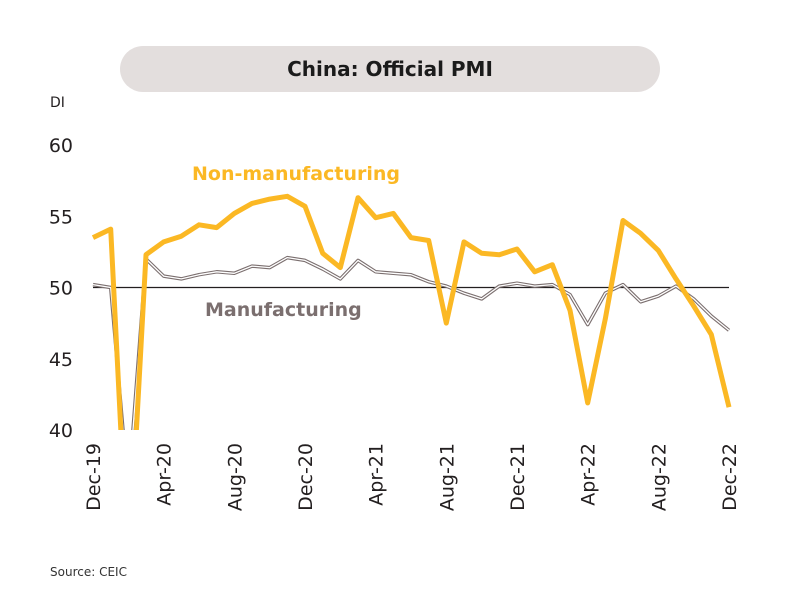 The height and width of the screenshot is (600, 793). I want to click on y-tick-label: 55, so click(61, 217).